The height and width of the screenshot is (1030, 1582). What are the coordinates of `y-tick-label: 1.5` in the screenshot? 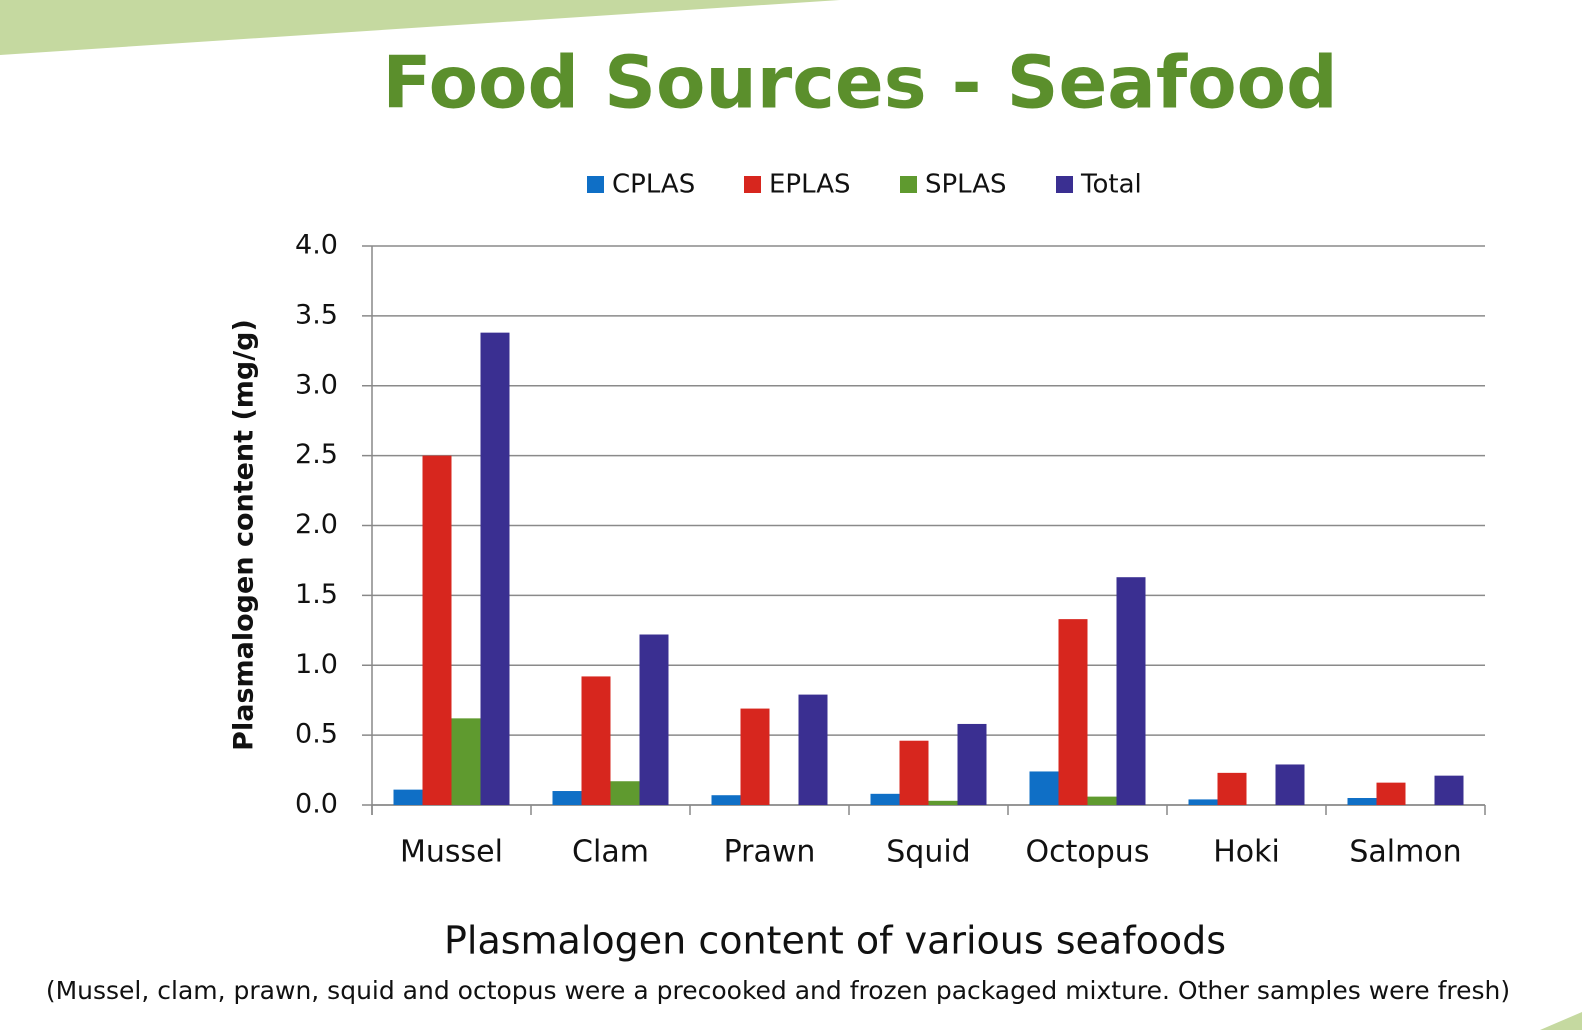 It's located at (316, 594).